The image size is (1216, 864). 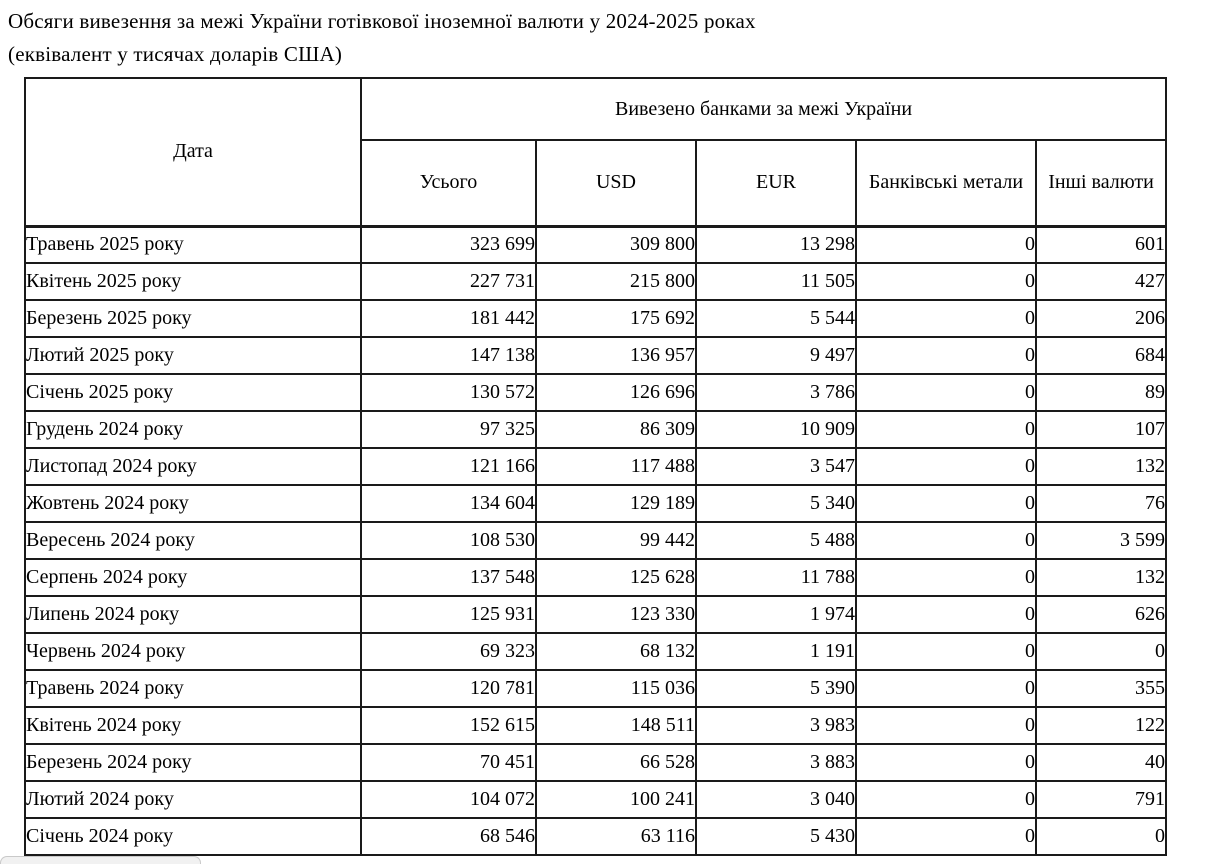 What do you see at coordinates (616, 281) in the screenshot?
I see `value-cell: 215 800` at bounding box center [616, 281].